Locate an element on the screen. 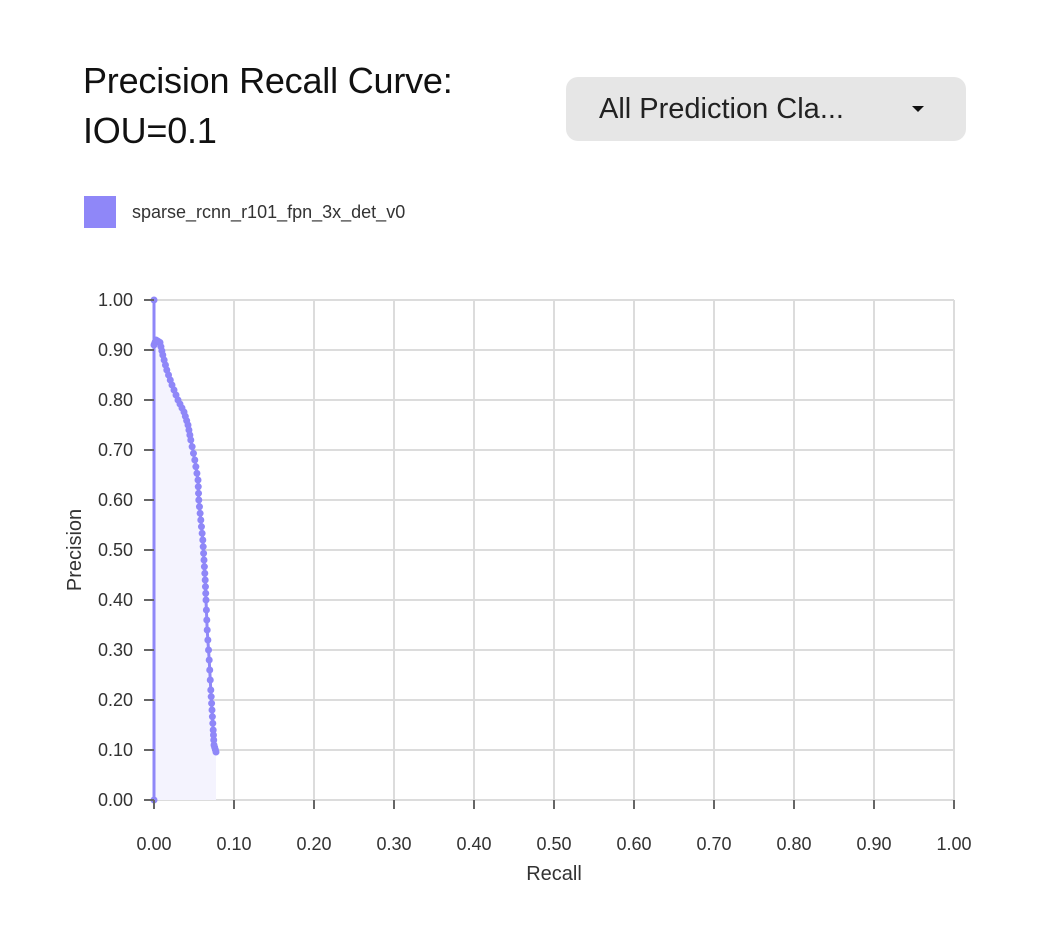  x-tick-label: 0.80 is located at coordinates (793, 844).